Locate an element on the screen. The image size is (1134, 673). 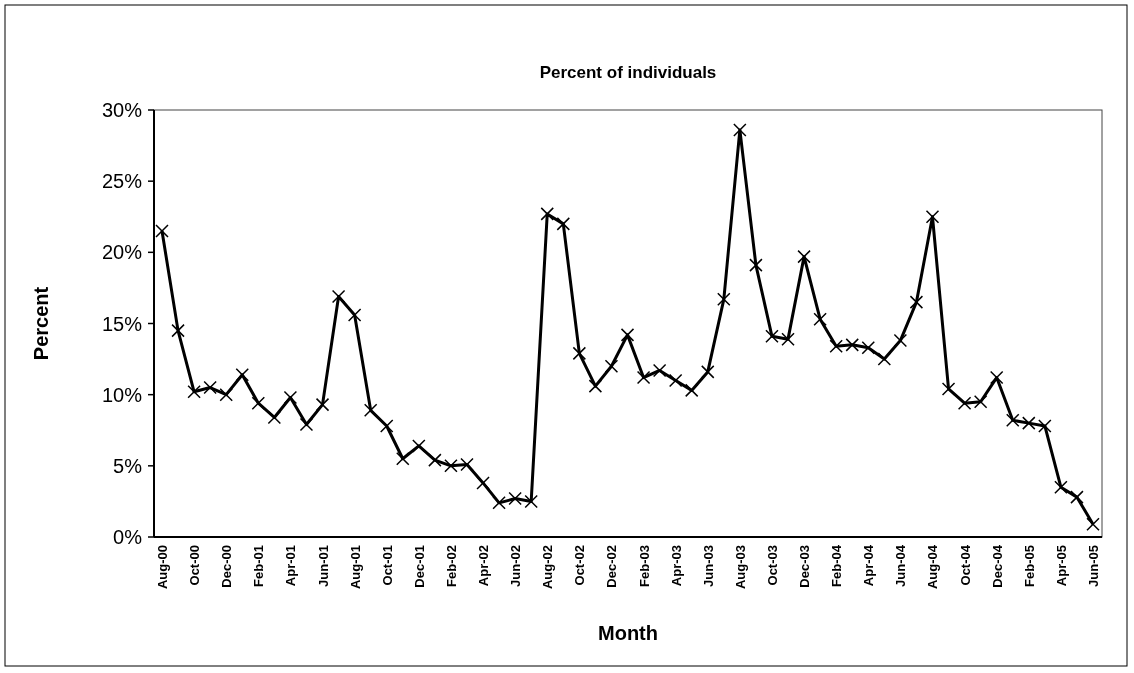
x-tick-label: Oct-04 is located at coordinates (965, 565).